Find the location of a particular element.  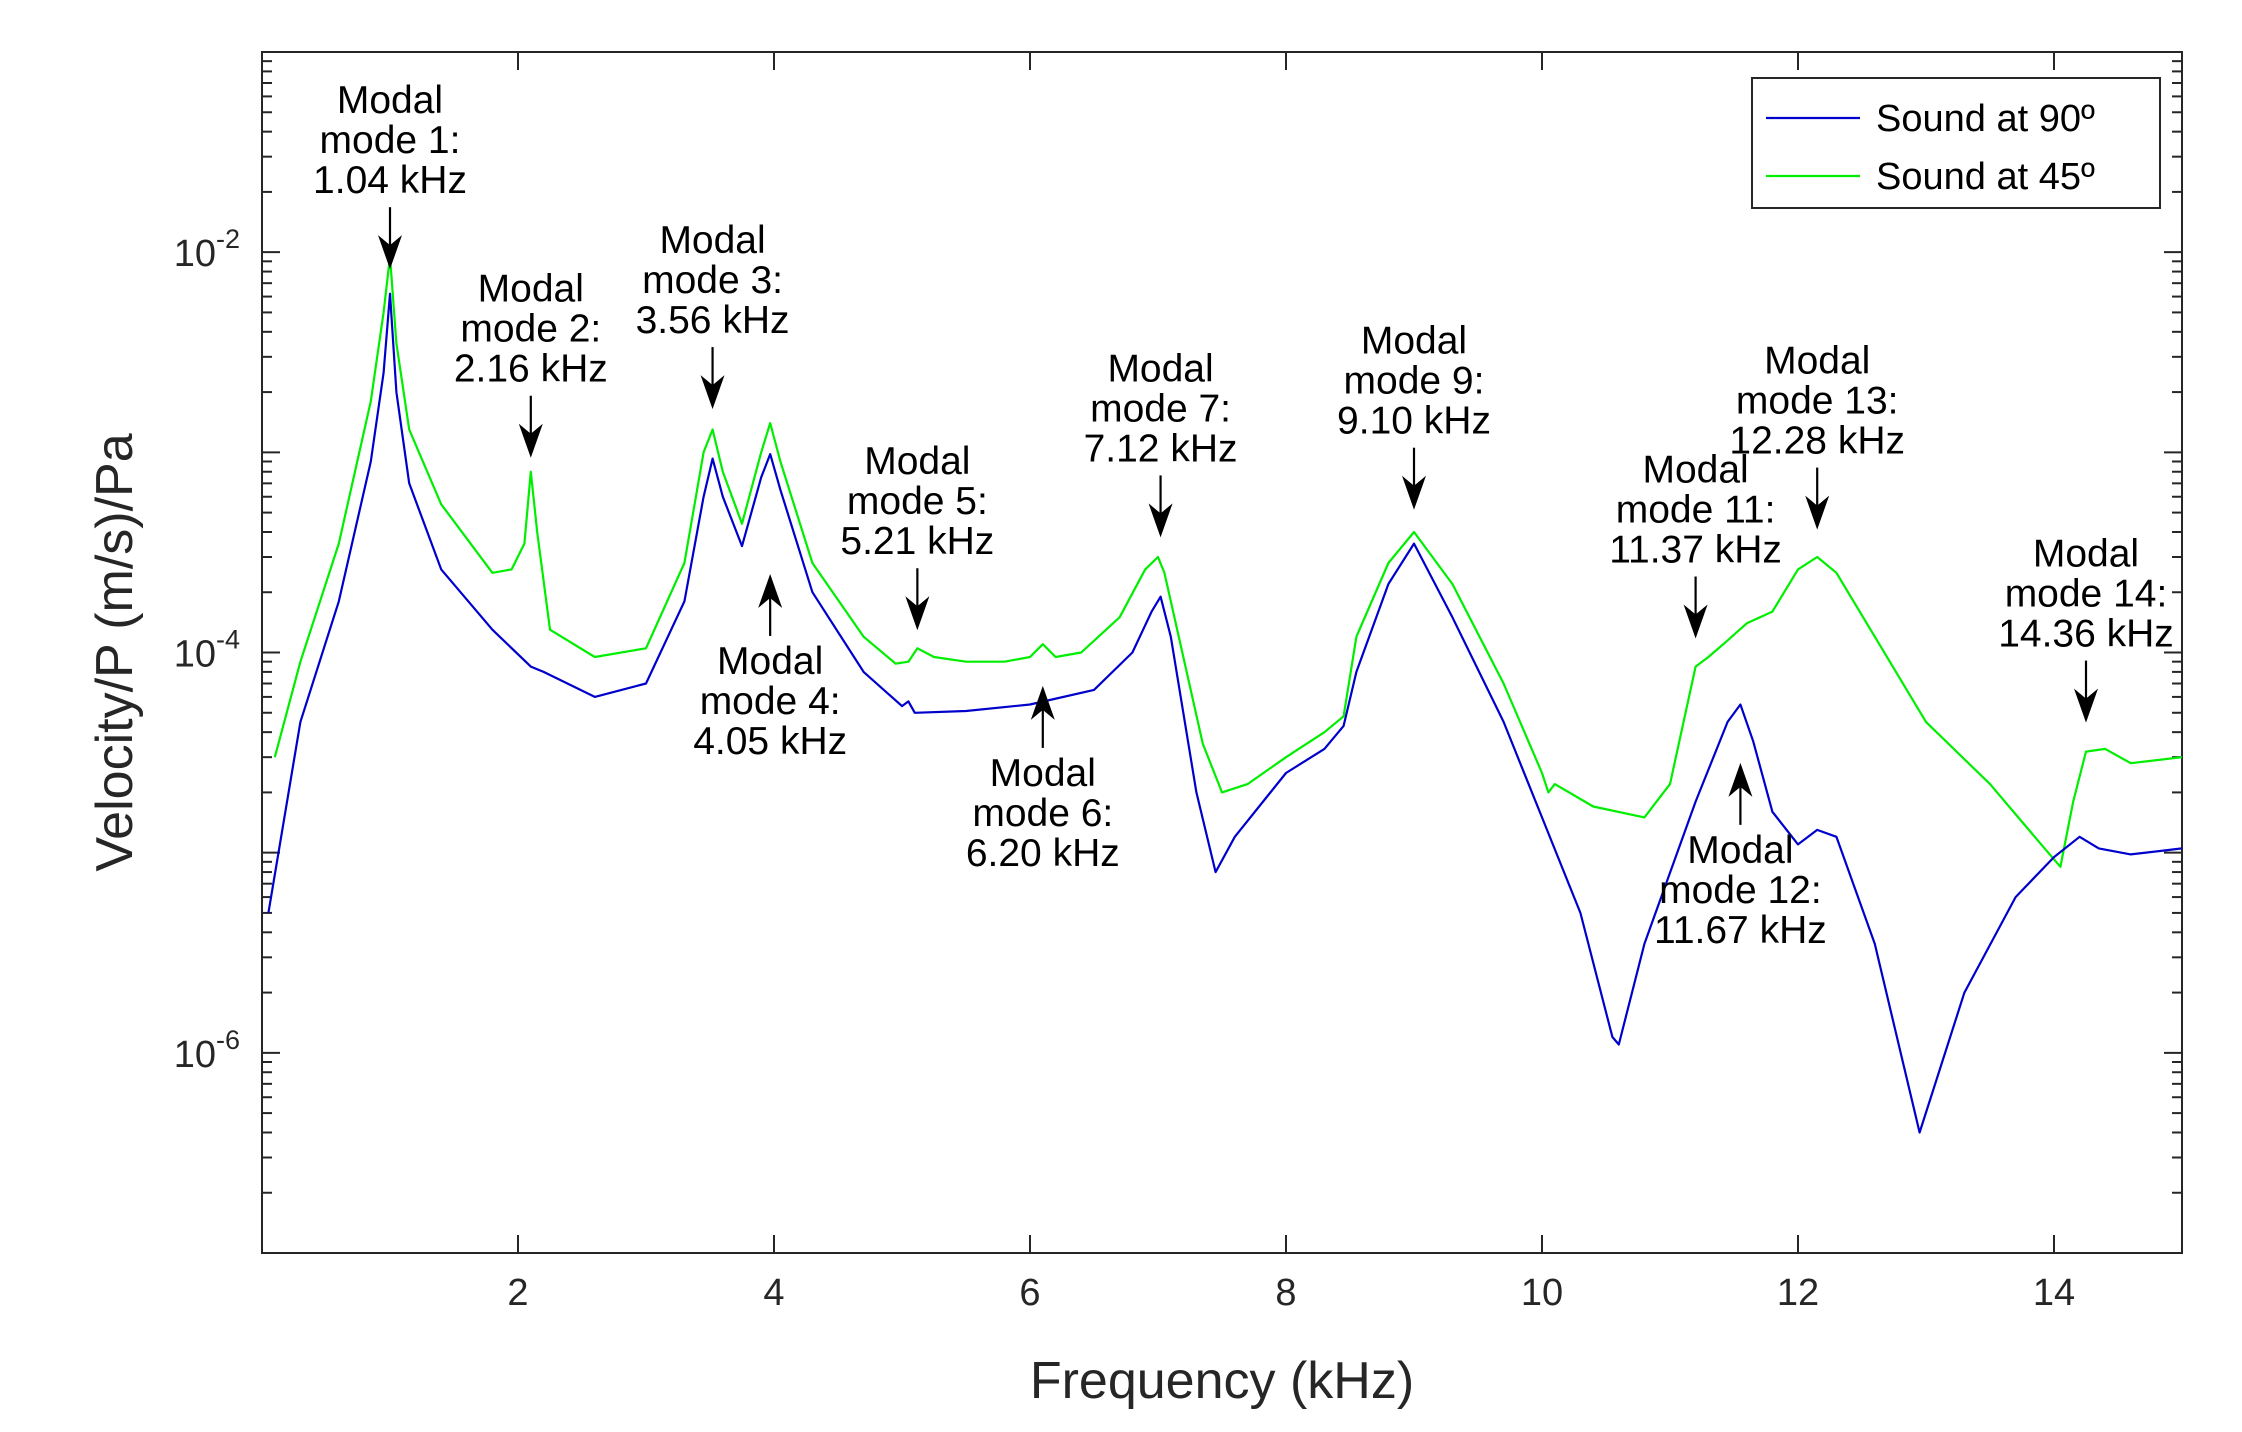

annotation-text-line: 11.37 kHz is located at coordinates (1695, 550).